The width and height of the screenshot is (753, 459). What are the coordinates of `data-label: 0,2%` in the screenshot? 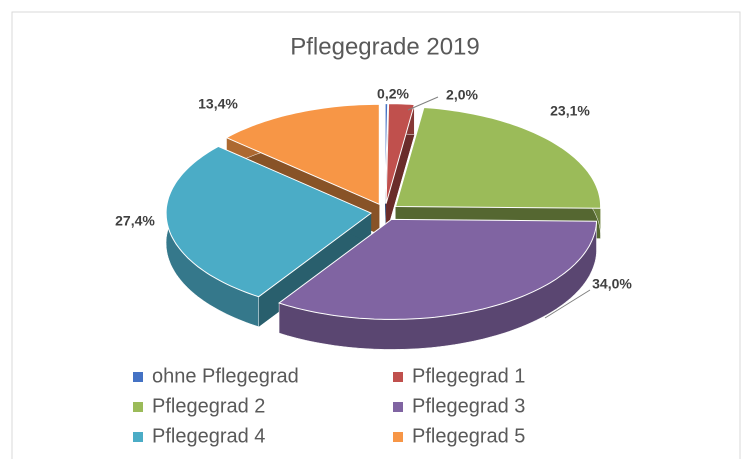 It's located at (393, 94).